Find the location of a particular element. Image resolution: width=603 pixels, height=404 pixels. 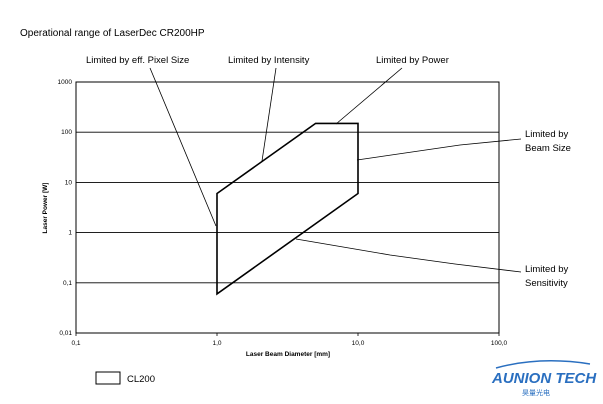

x-tick-label: 1,0 is located at coordinates (216, 343).